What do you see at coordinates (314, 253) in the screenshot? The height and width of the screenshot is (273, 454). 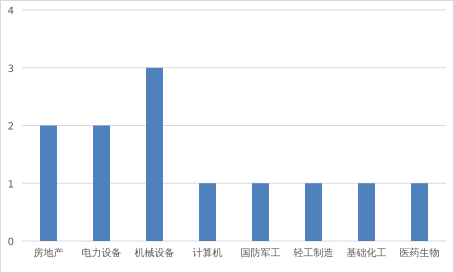 I see `x-tick-label: 轻工制造` at bounding box center [314, 253].